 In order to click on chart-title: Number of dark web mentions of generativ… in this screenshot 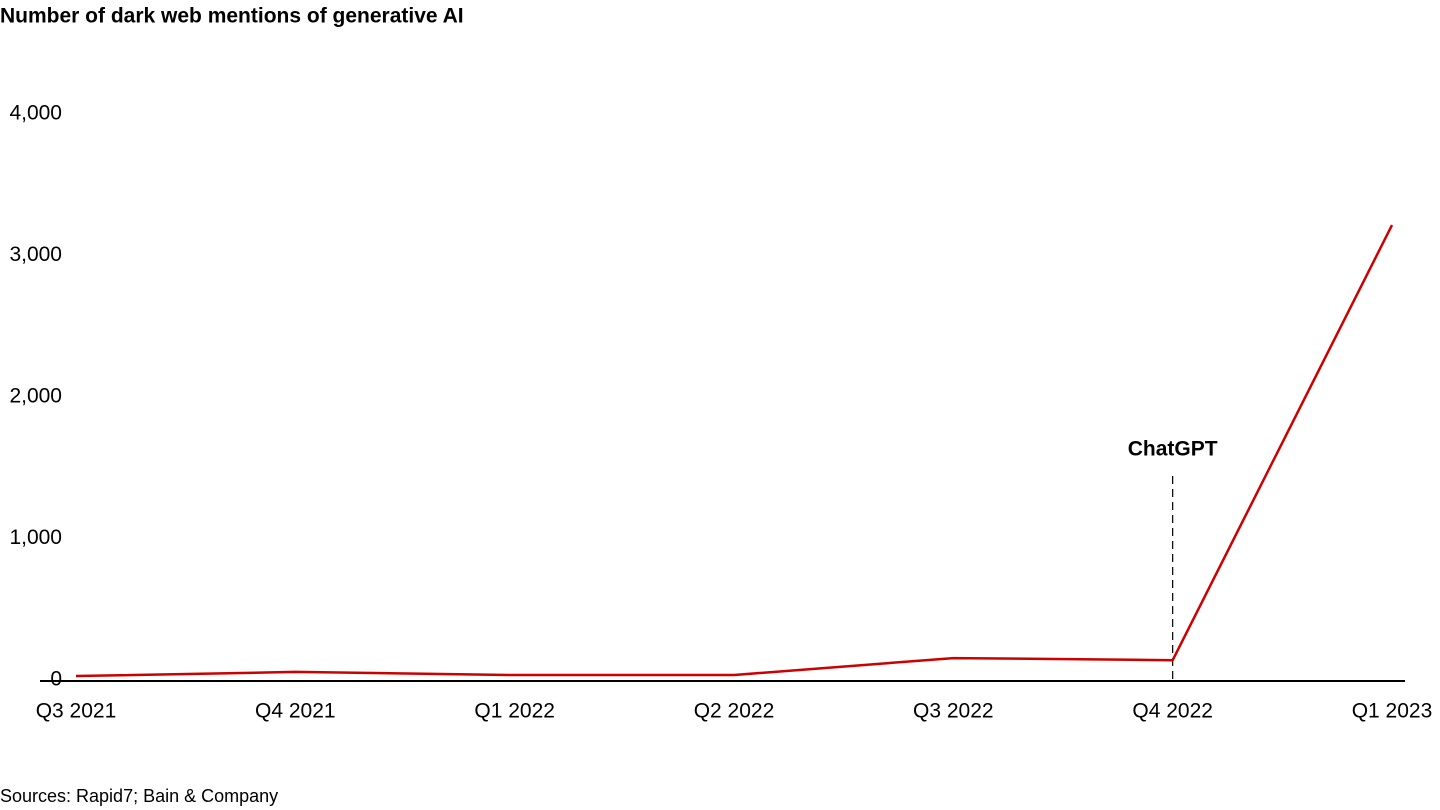, I will do `click(232, 16)`.